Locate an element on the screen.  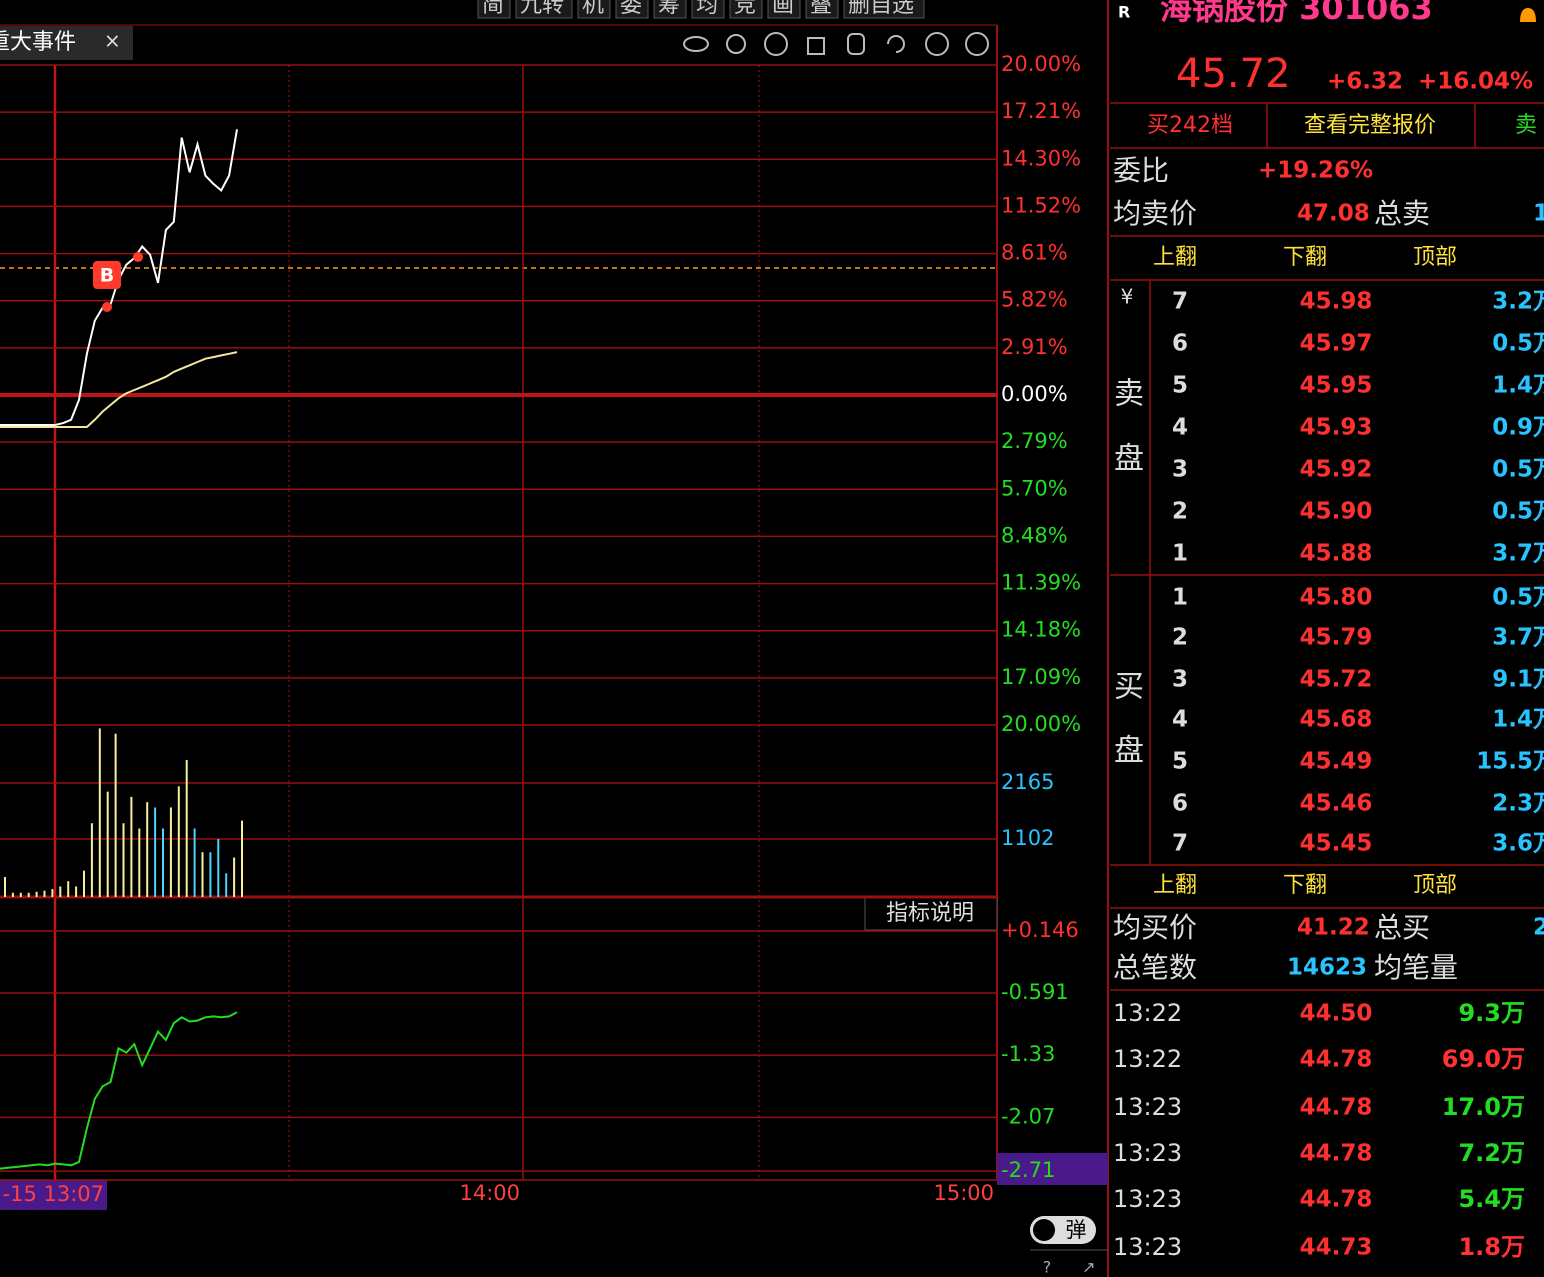
trade-volume: 69.0万 is located at coordinates (1483, 1059).